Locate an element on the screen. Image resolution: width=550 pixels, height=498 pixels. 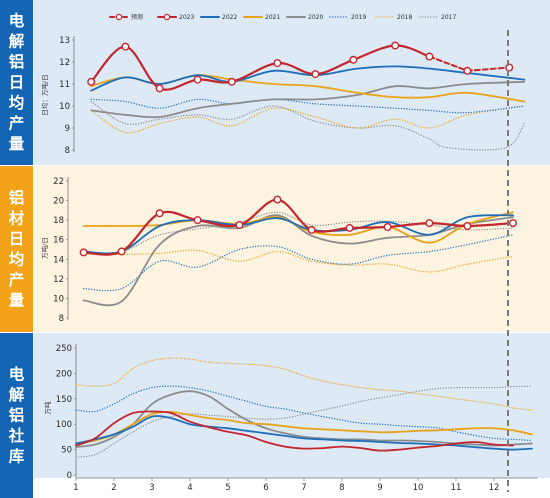
side-title-1: 电解铝日均产量 is located at coordinates (17, 82).